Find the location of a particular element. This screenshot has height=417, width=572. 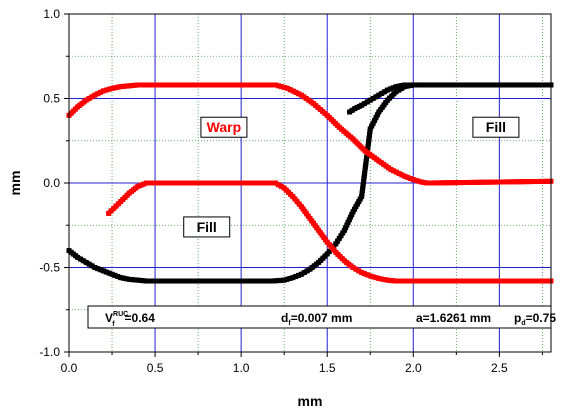

info-a: a=1.6261 mm is located at coordinates (453, 318).